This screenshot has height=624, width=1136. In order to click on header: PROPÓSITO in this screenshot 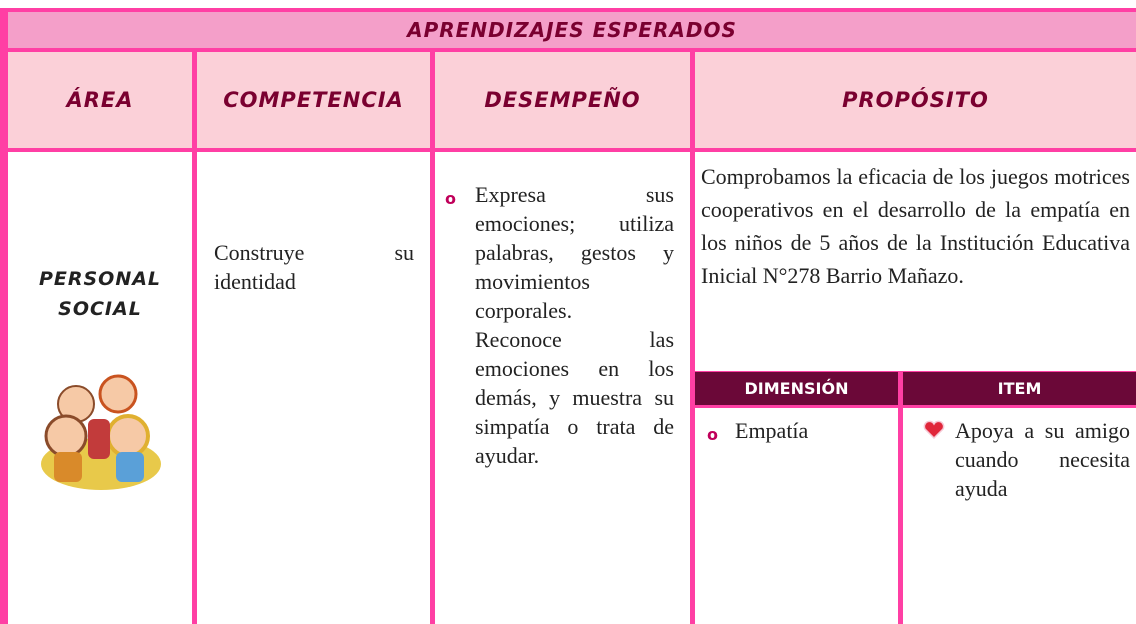, I will do `click(915, 100)`.